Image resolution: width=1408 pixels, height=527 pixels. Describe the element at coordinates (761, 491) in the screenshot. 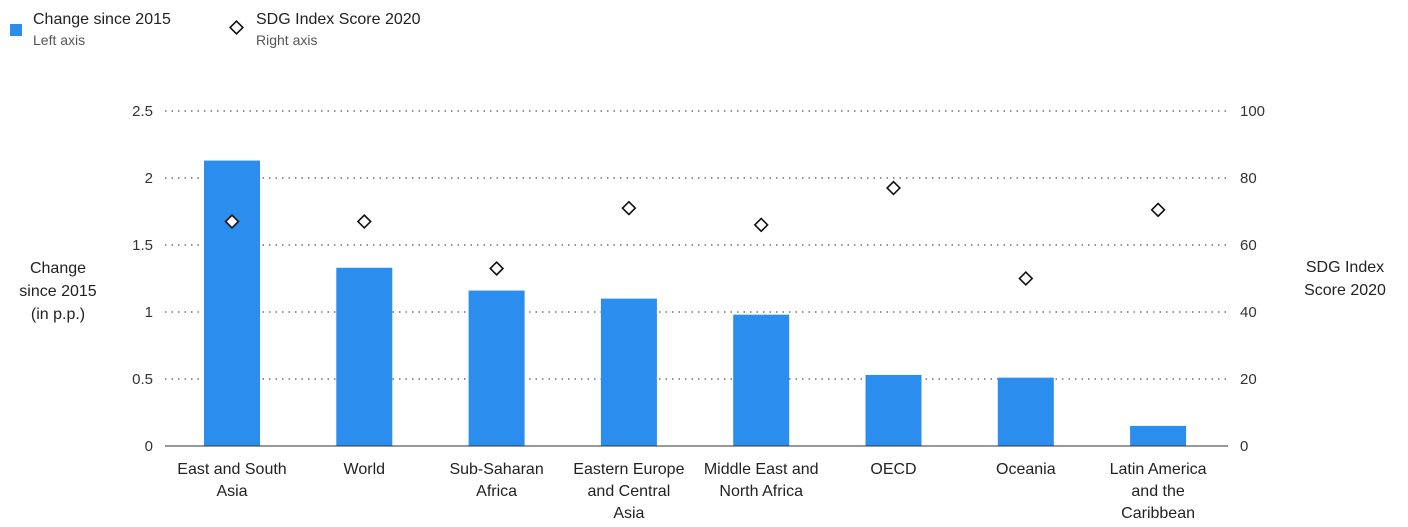

I see `category-label: North Africa` at that location.